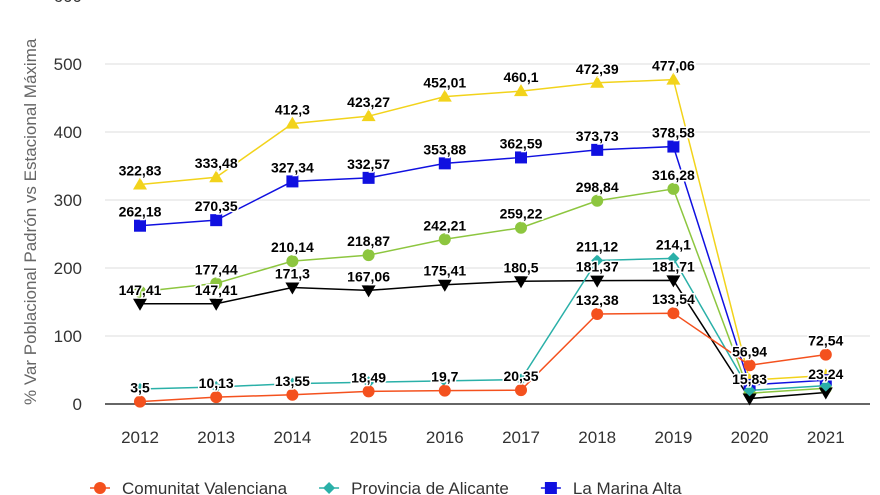 This screenshot has width=880, height=495. What do you see at coordinates (140, 437) in the screenshot?
I see `x-tick-label: 2012` at bounding box center [140, 437].